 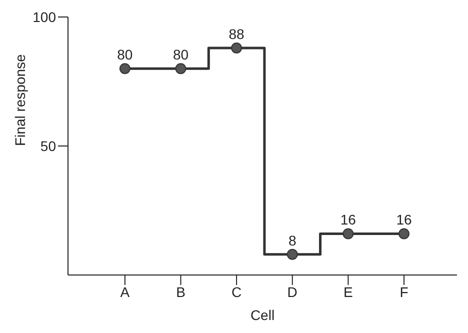 What do you see at coordinates (48, 146) in the screenshot?
I see `y-tick-label: 50` at bounding box center [48, 146].